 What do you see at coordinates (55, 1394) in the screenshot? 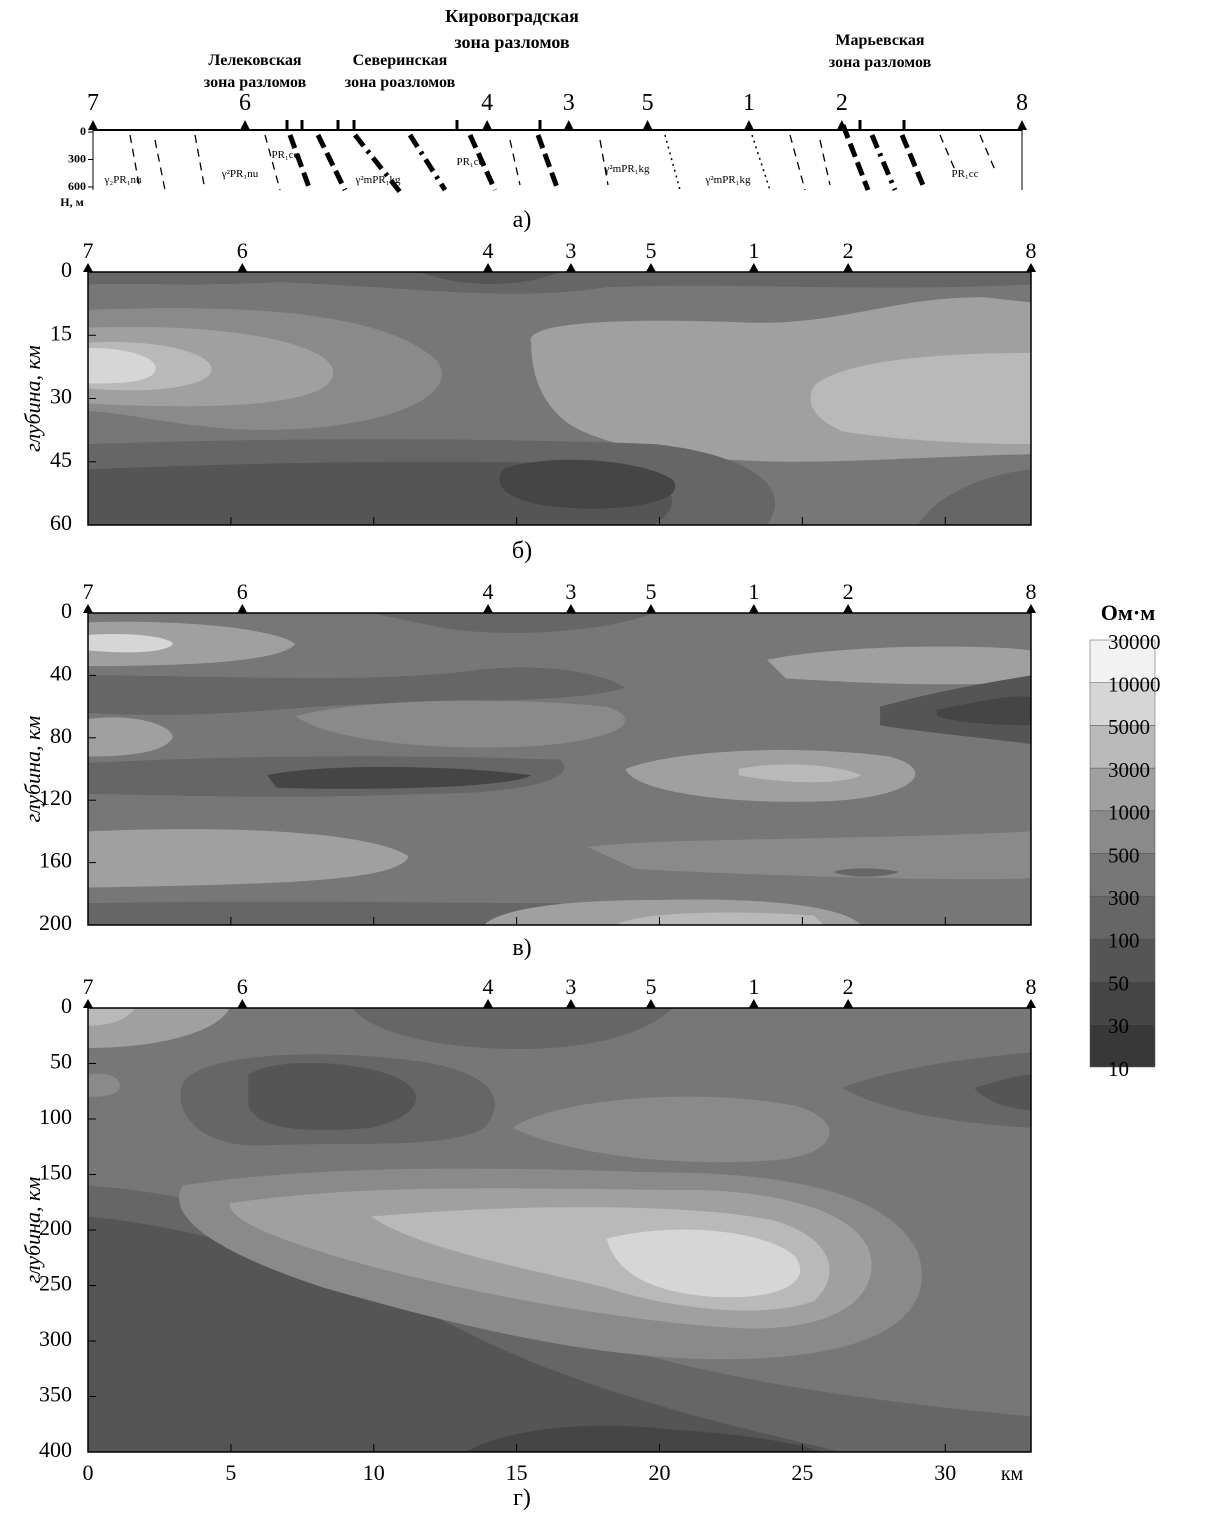
I see `y-tick-label: 350` at bounding box center [55, 1394].